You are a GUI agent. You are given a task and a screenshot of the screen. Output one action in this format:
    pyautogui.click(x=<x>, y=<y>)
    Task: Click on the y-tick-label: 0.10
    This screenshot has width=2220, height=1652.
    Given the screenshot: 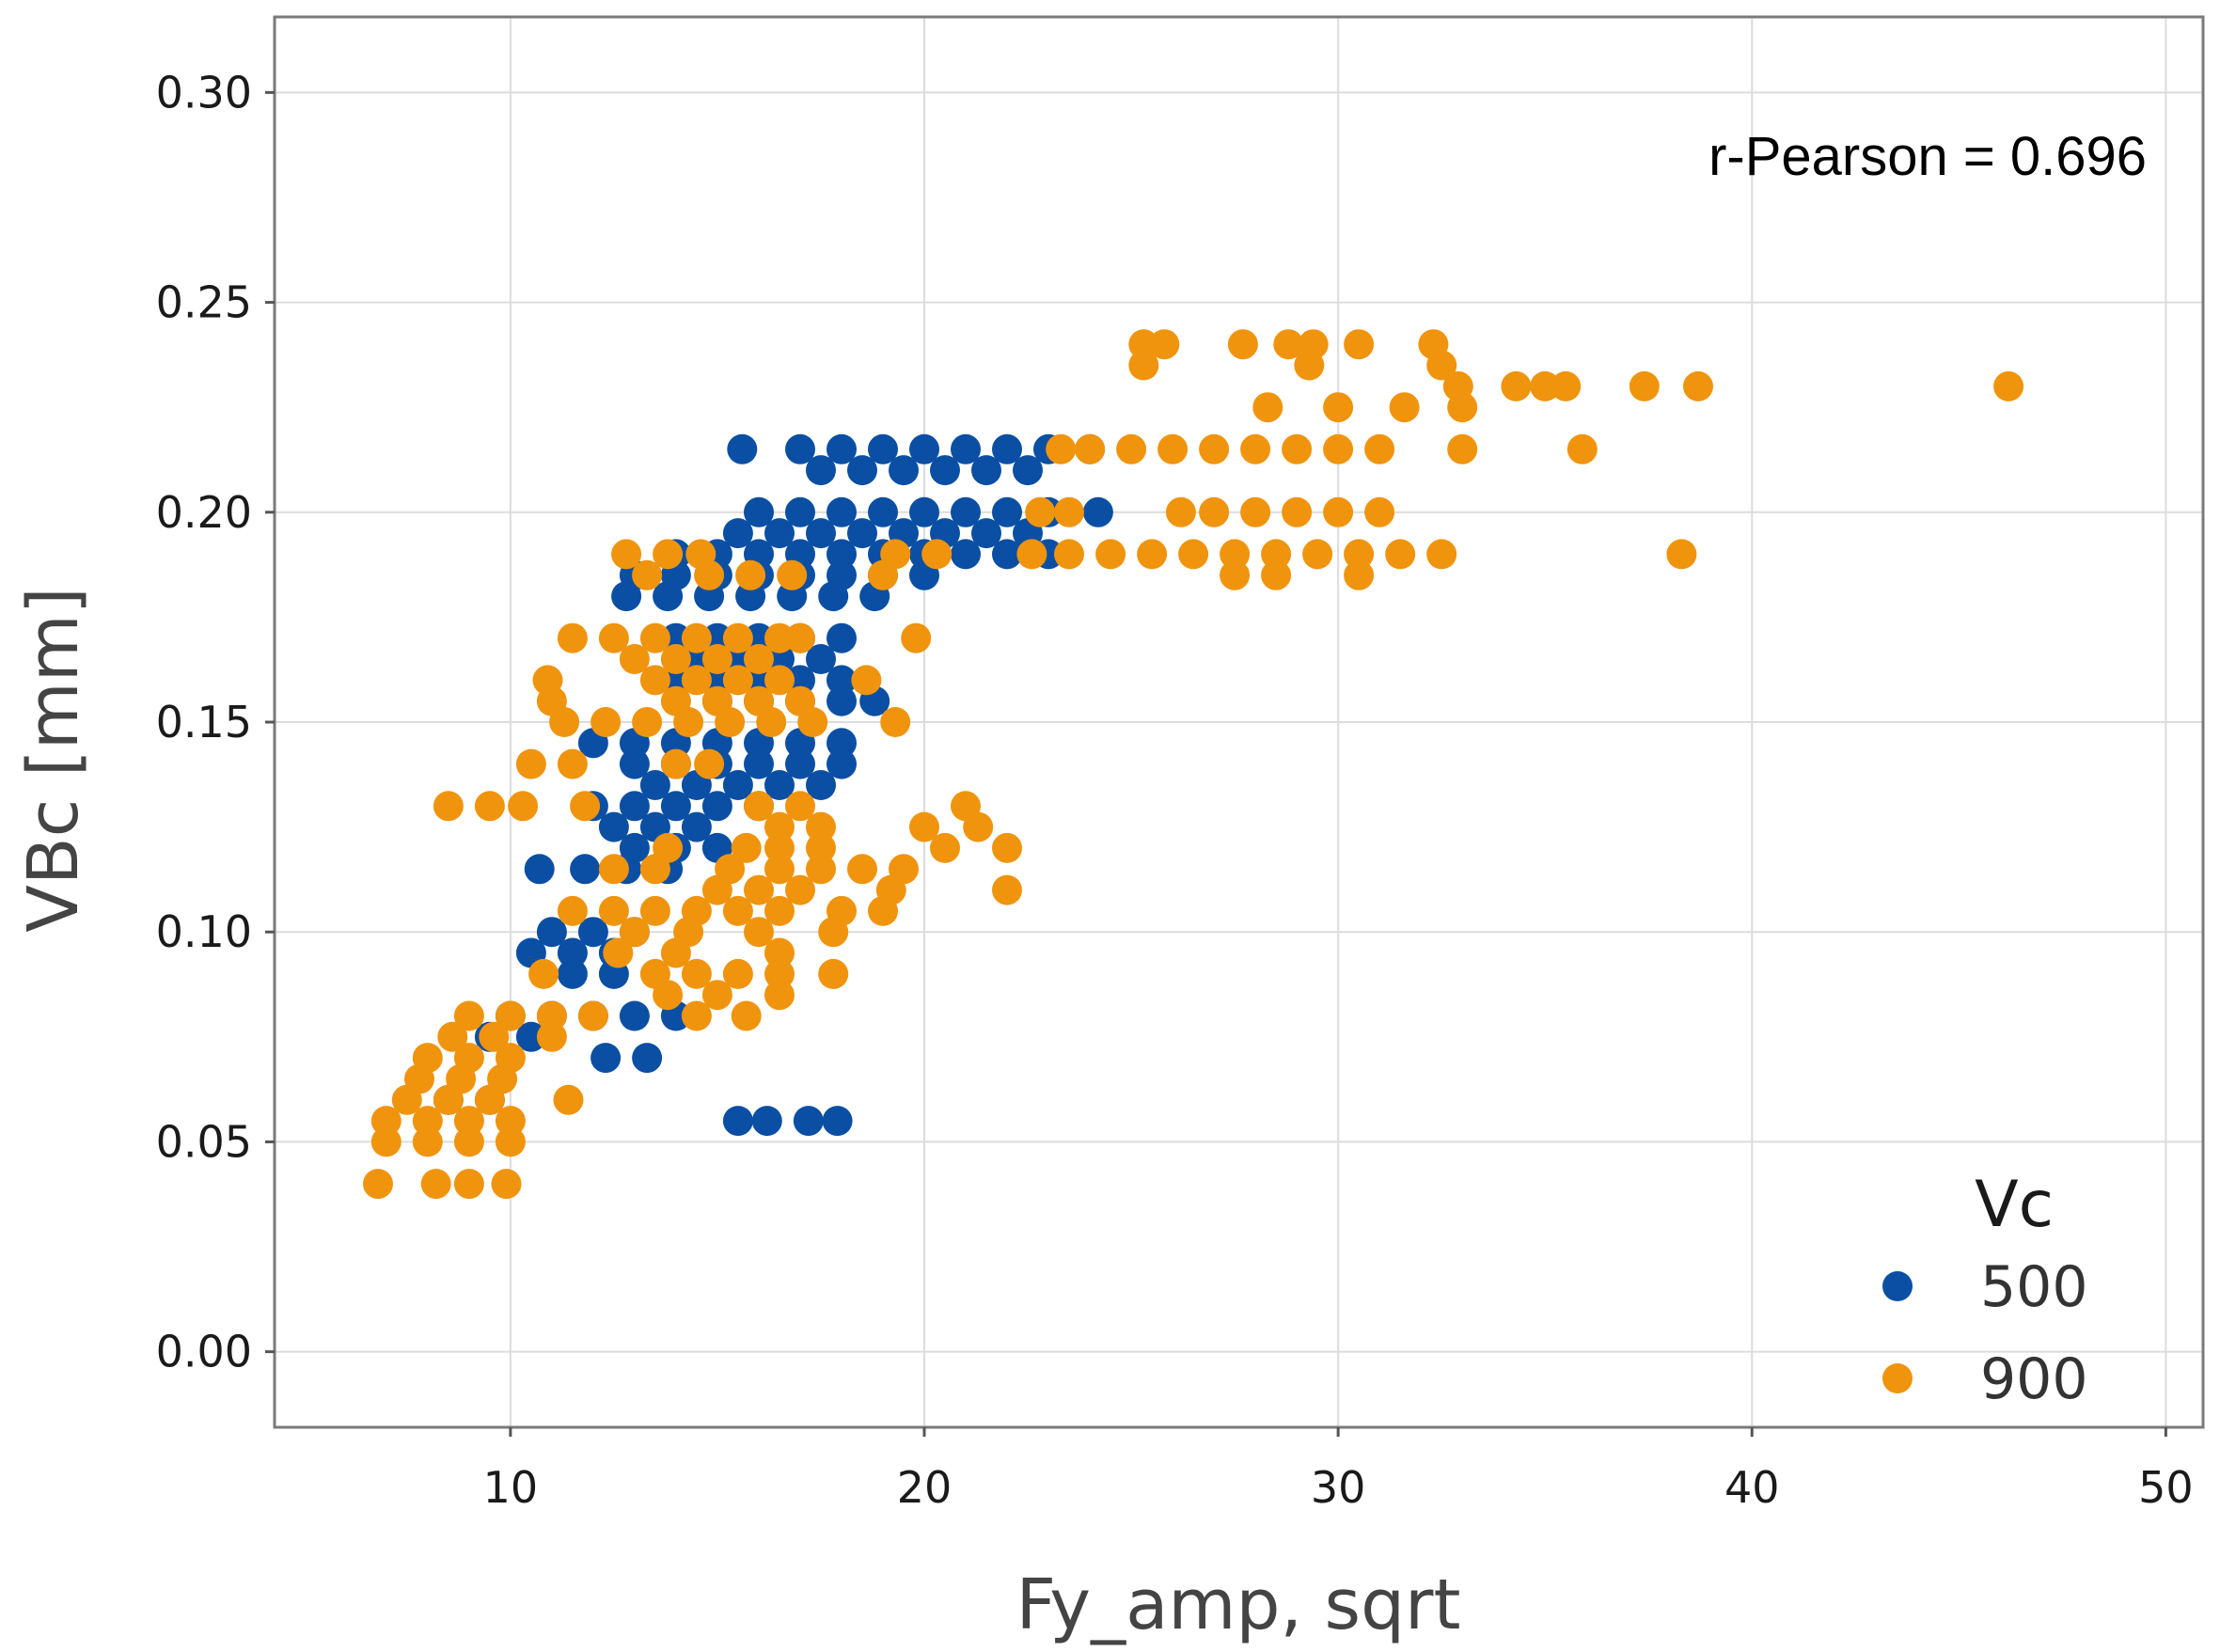 What is the action you would take?
    pyautogui.click(x=204, y=932)
    